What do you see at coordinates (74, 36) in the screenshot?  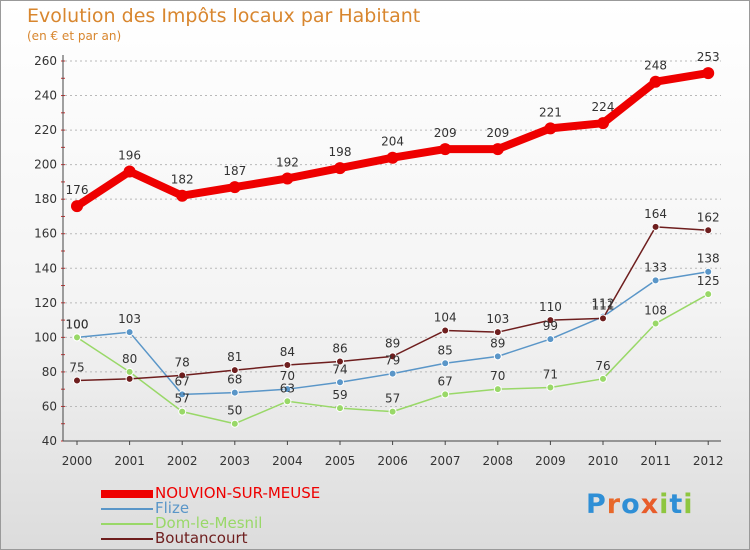 I see `chart-subtitle: (en € et par an)` at bounding box center [74, 36].